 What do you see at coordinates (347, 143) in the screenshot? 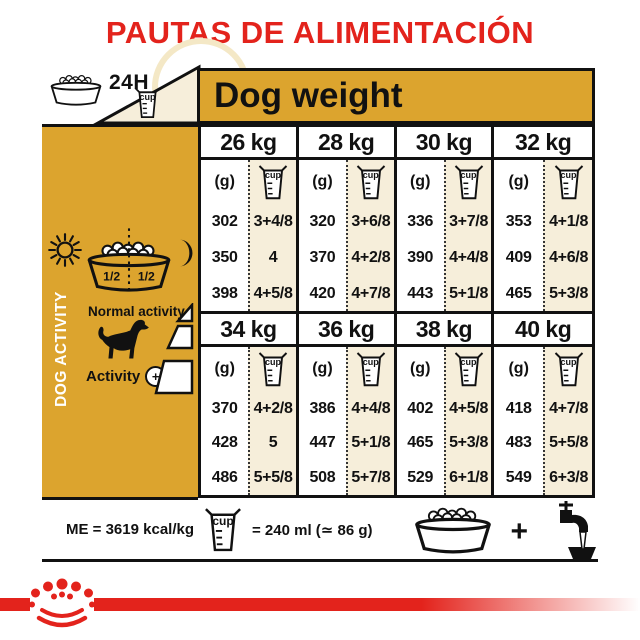
I see `weight-header: 28 kg` at bounding box center [347, 143].